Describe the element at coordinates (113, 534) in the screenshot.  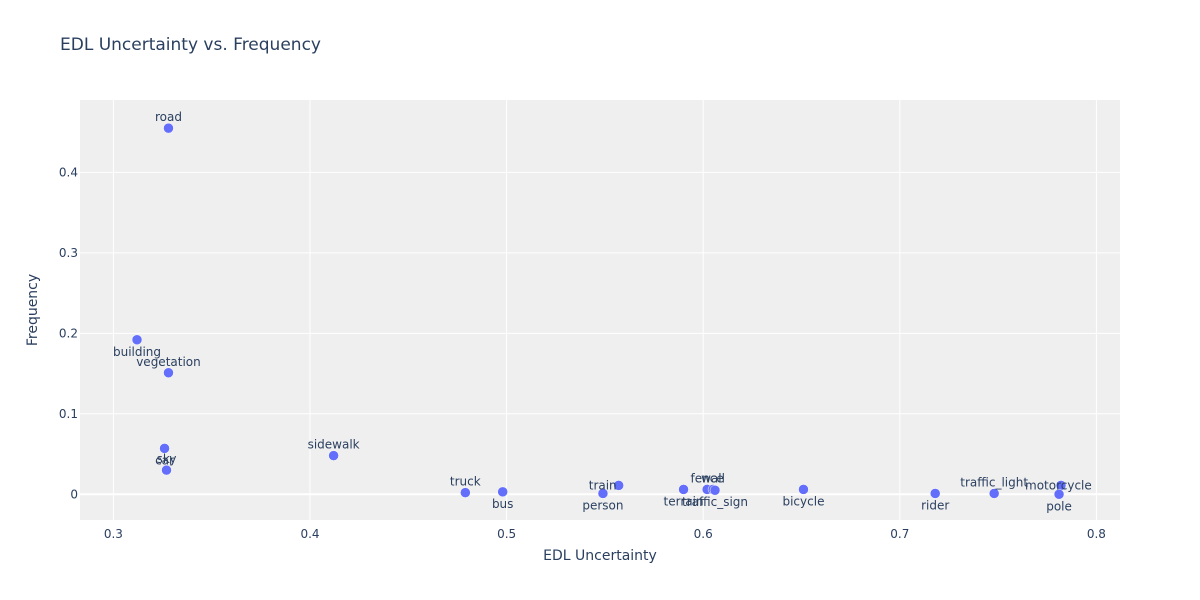
I see `x-tick-label: 0.3` at that location.